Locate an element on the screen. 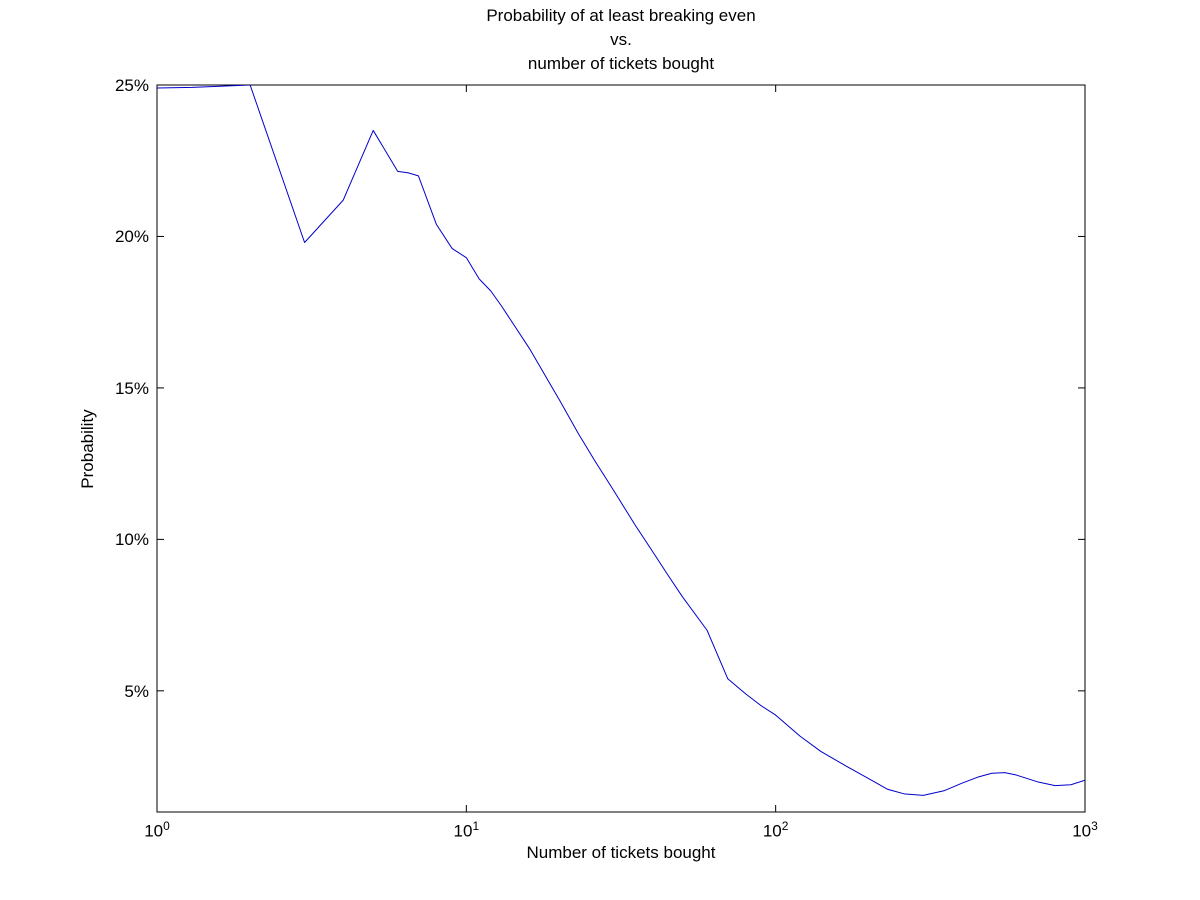 Image resolution: width=1200 pixels, height=900 pixels. x-tick-label: 10² is located at coordinates (775, 830).